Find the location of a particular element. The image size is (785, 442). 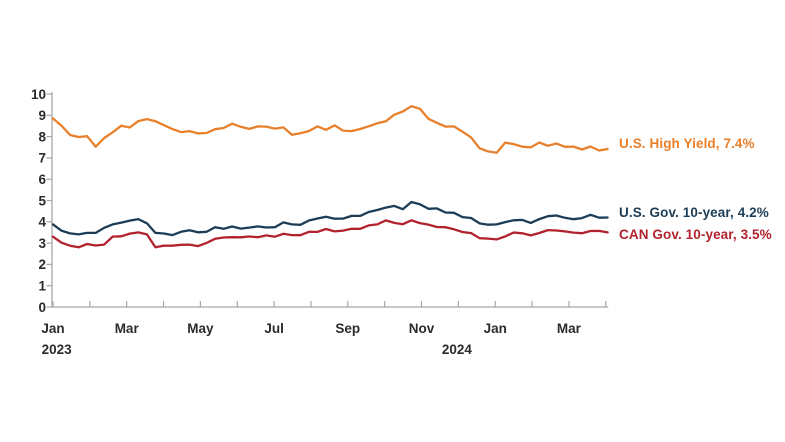

y-tick-label: 2 is located at coordinates (42, 264).